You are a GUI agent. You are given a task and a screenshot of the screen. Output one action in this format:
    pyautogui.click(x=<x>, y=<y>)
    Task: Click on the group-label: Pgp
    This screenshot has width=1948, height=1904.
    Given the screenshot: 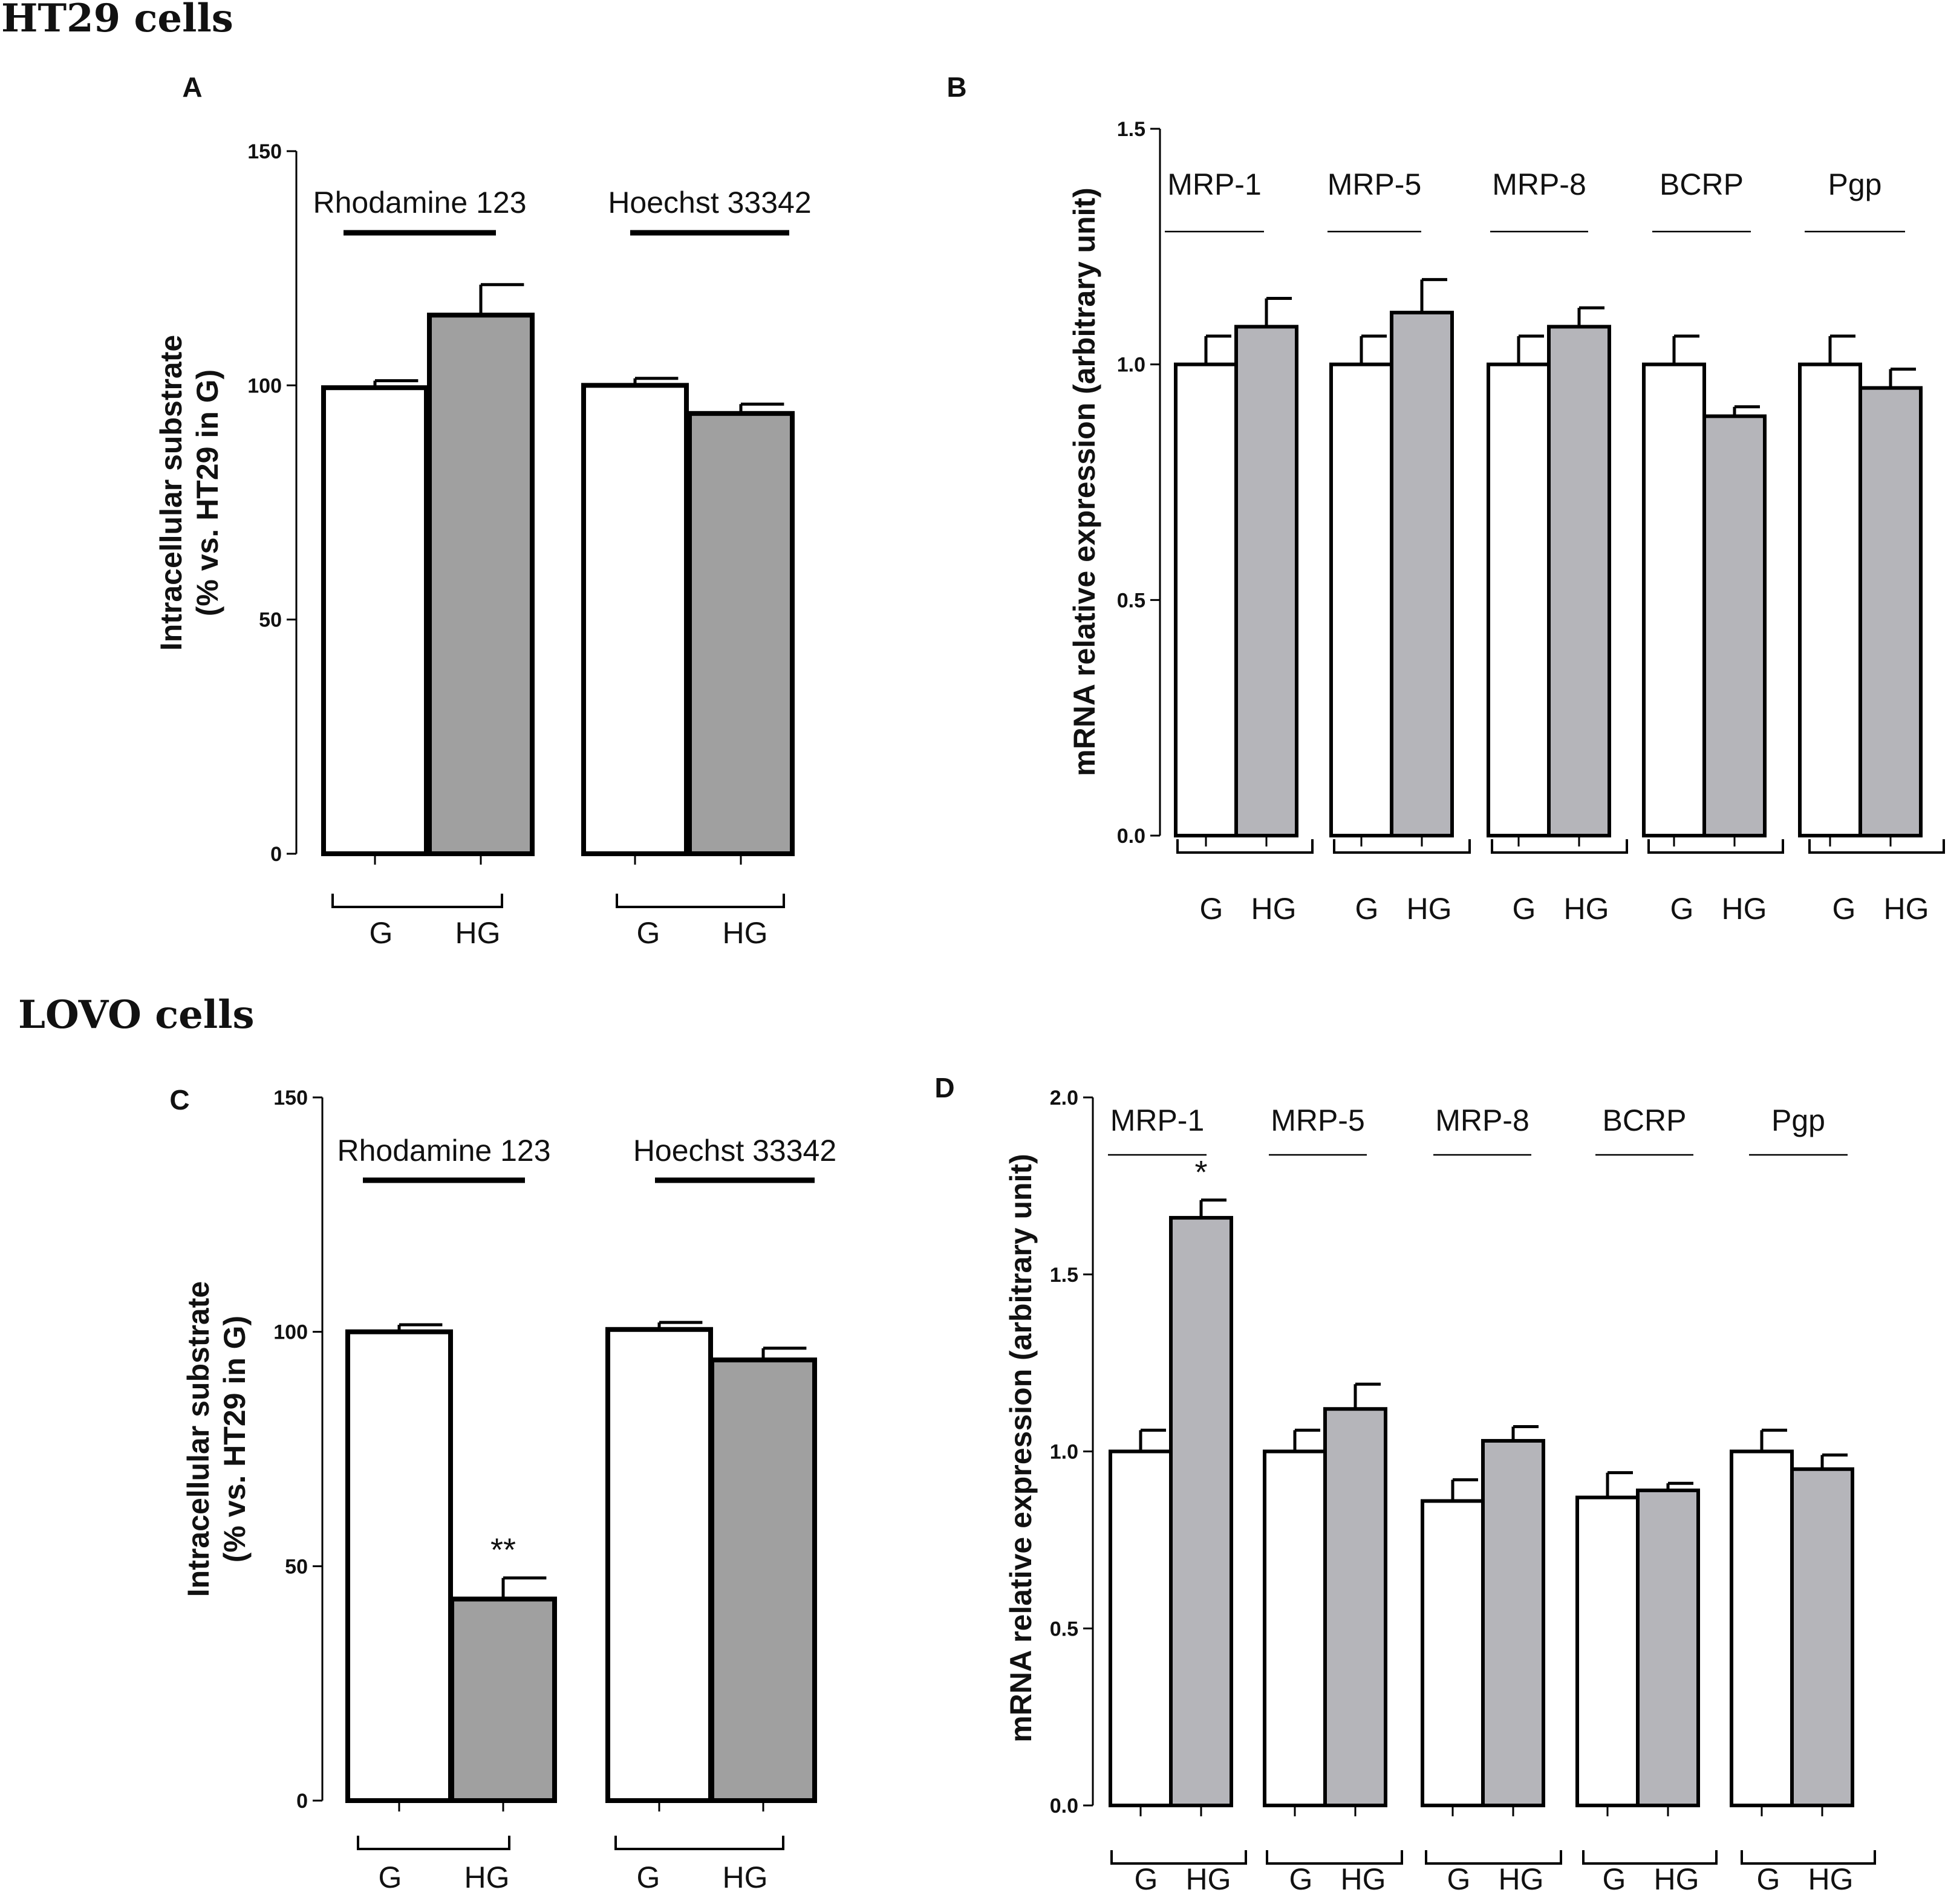 What is the action you would take?
    pyautogui.click(x=1798, y=1120)
    